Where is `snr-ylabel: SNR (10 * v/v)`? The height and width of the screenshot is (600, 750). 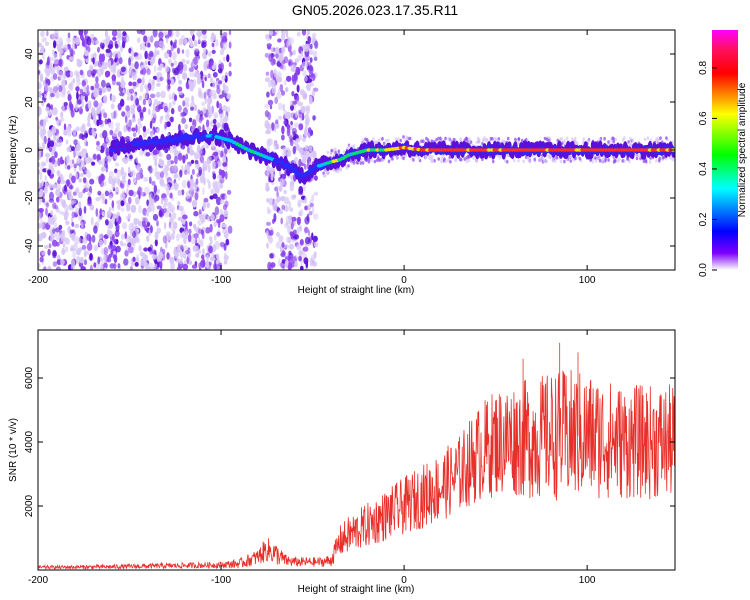 snr-ylabel: SNR (10 * v/v) is located at coordinates (13, 450).